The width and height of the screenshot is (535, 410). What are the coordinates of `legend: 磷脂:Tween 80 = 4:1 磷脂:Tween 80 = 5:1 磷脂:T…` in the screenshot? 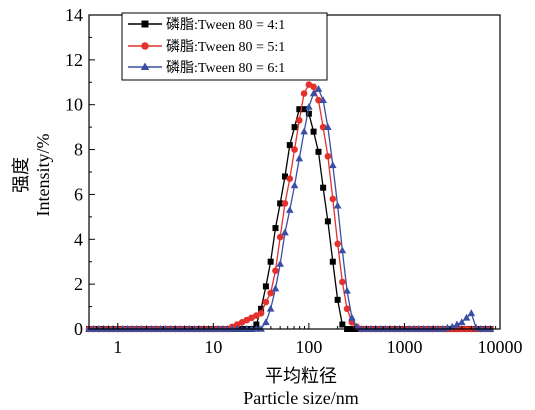 It's located at (224, 46).